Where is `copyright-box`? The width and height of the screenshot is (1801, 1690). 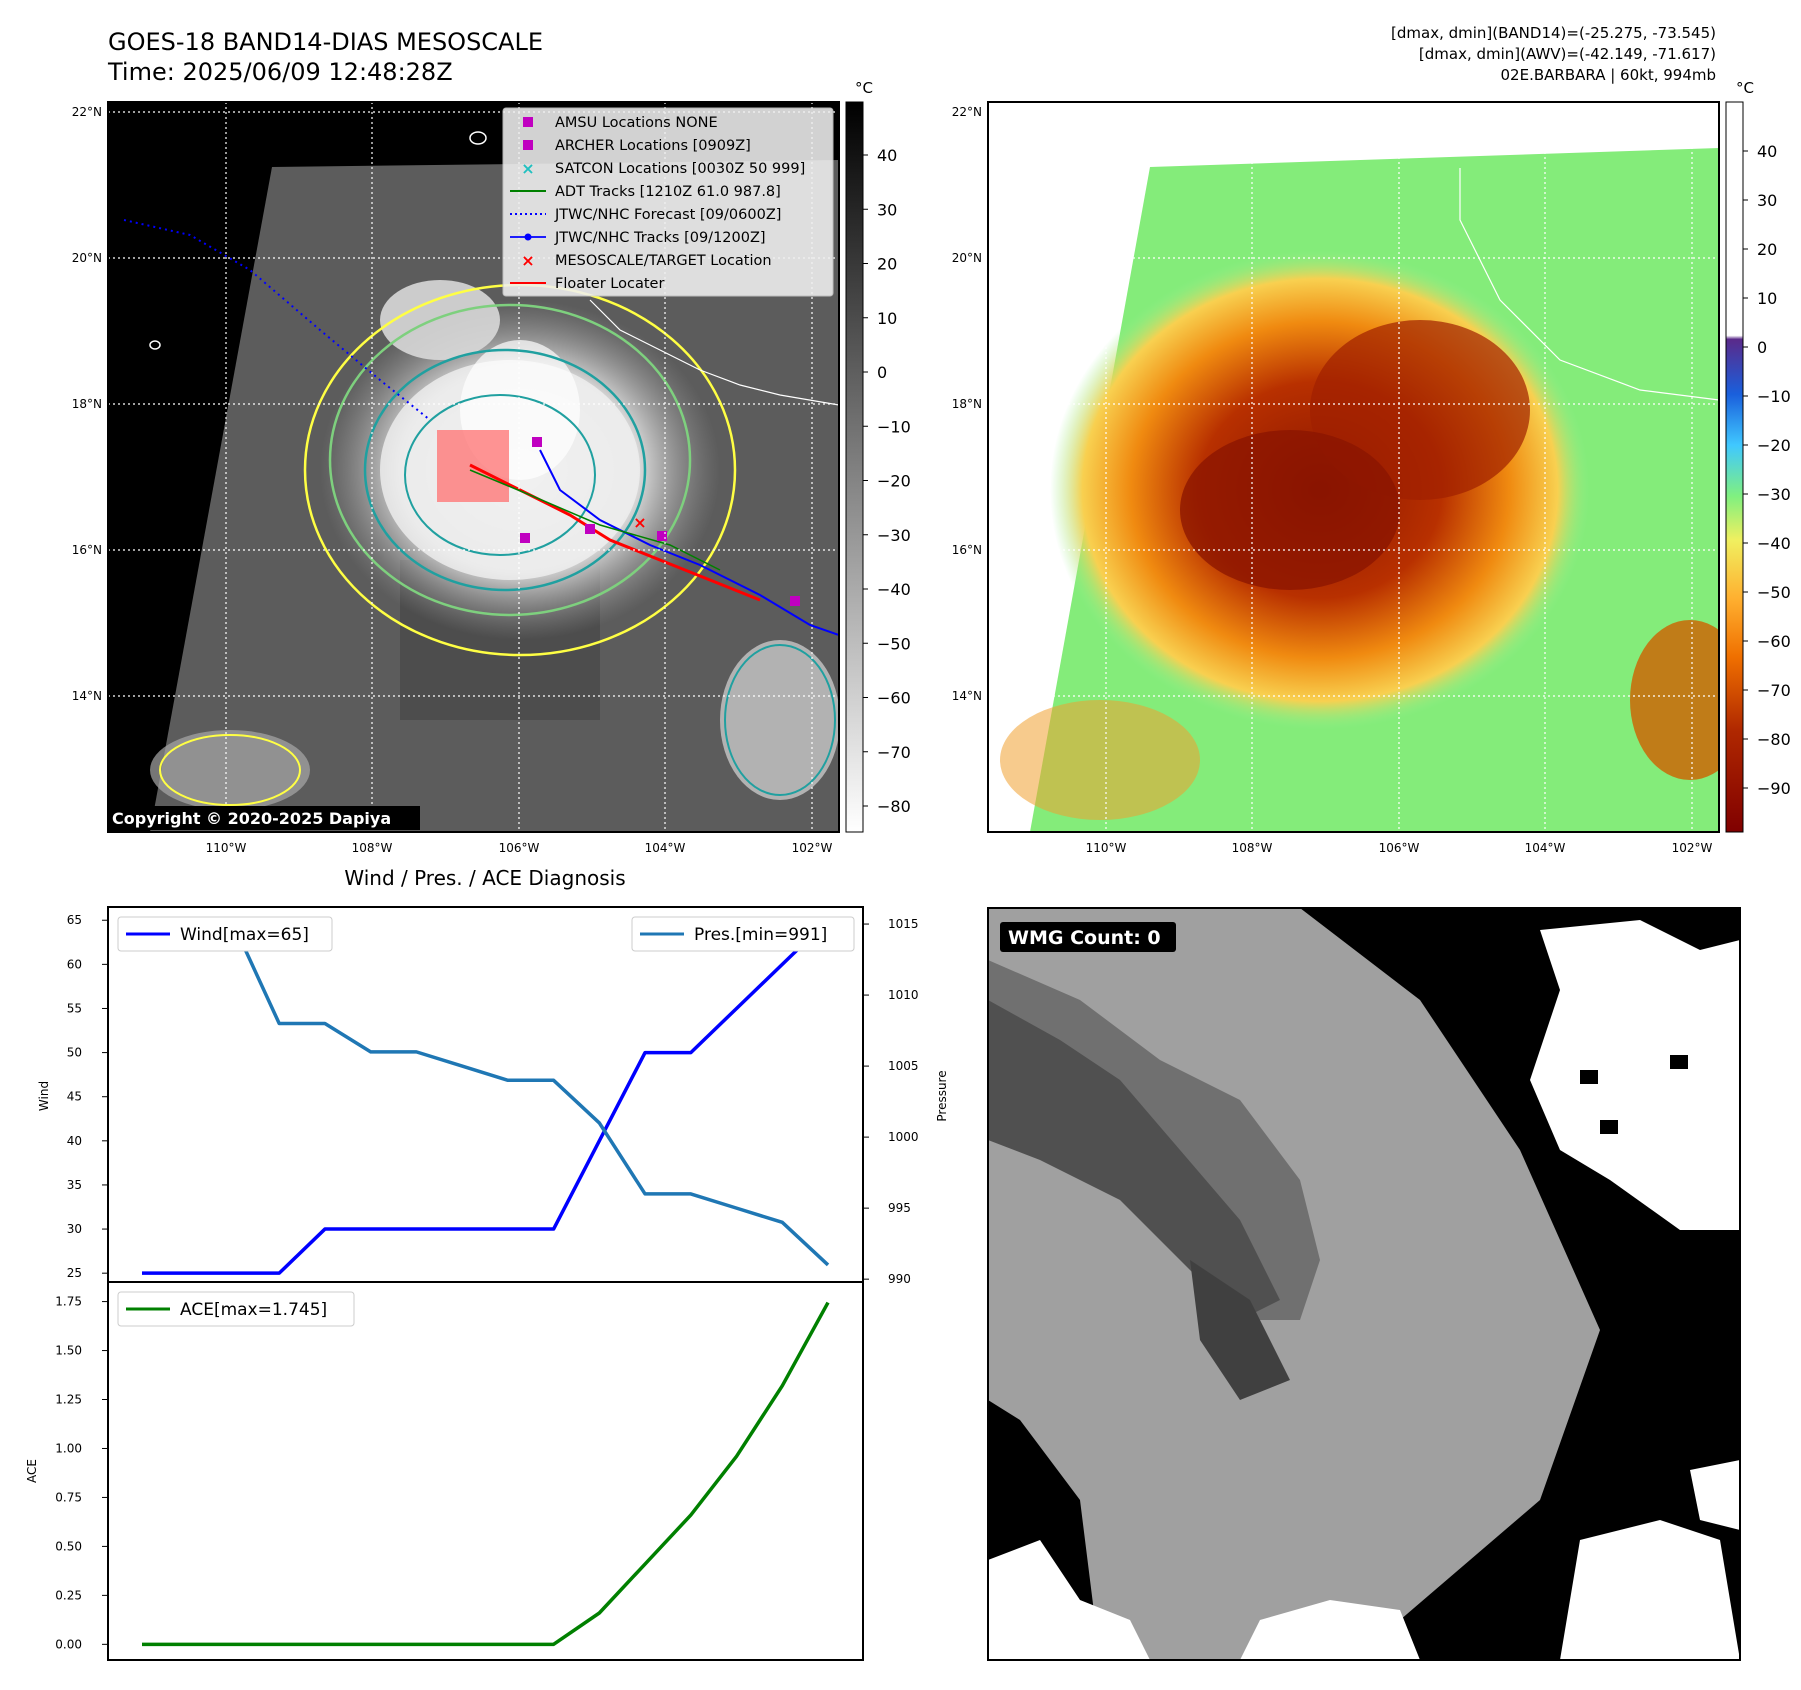
copyright-box is located at coordinates (264, 818).